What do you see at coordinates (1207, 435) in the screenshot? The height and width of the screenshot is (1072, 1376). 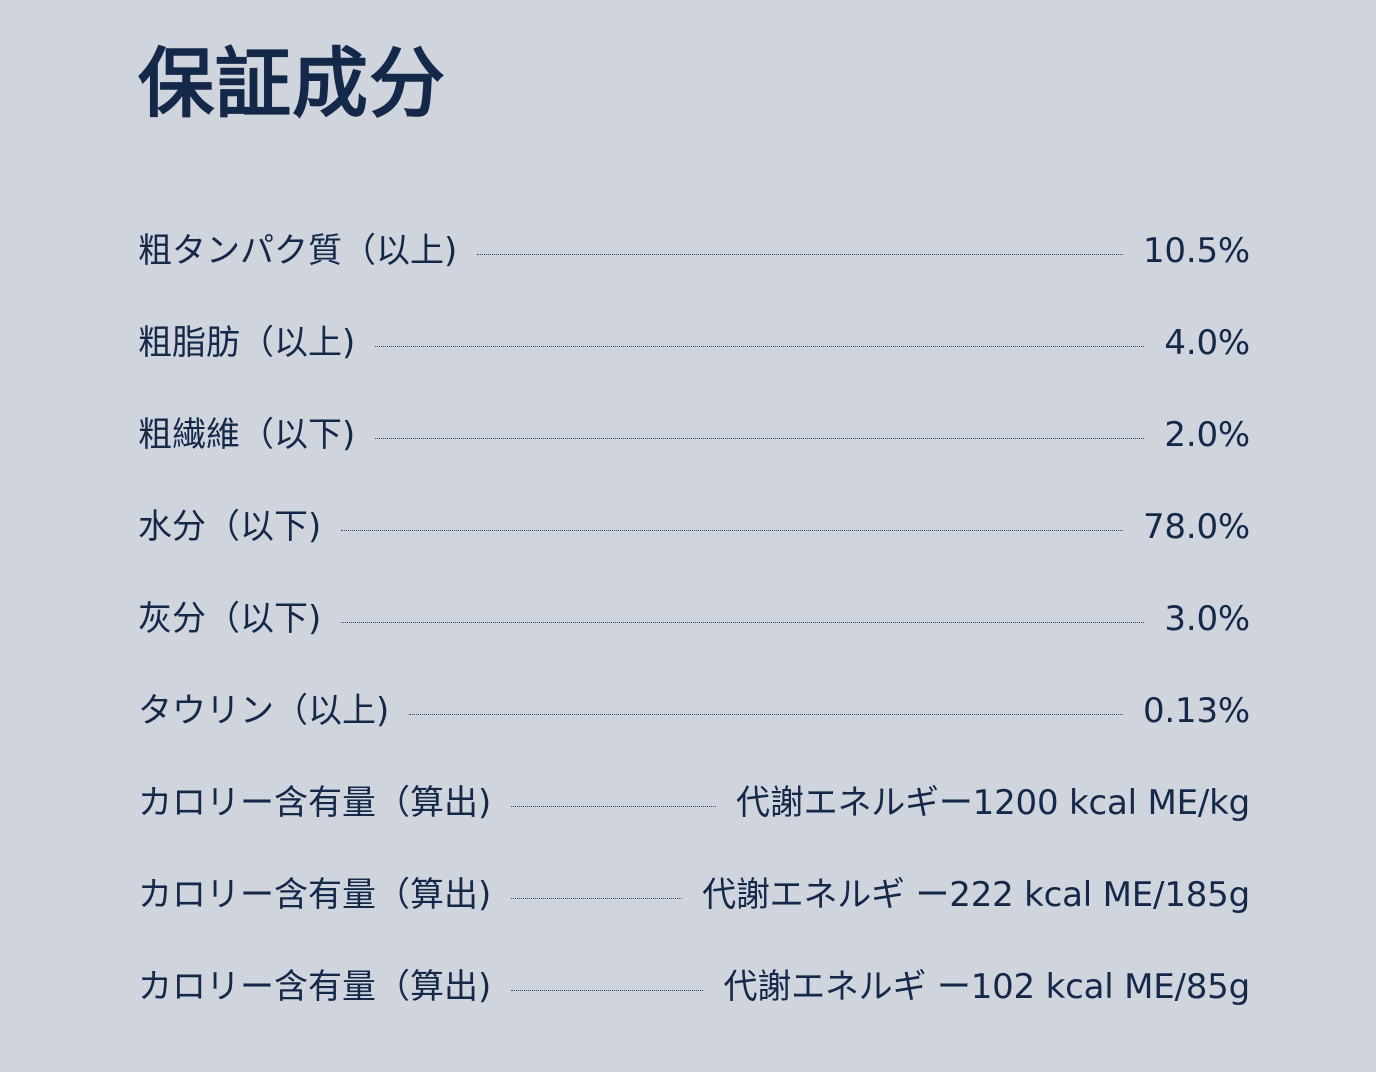 I see `spec-value: 2.0%` at bounding box center [1207, 435].